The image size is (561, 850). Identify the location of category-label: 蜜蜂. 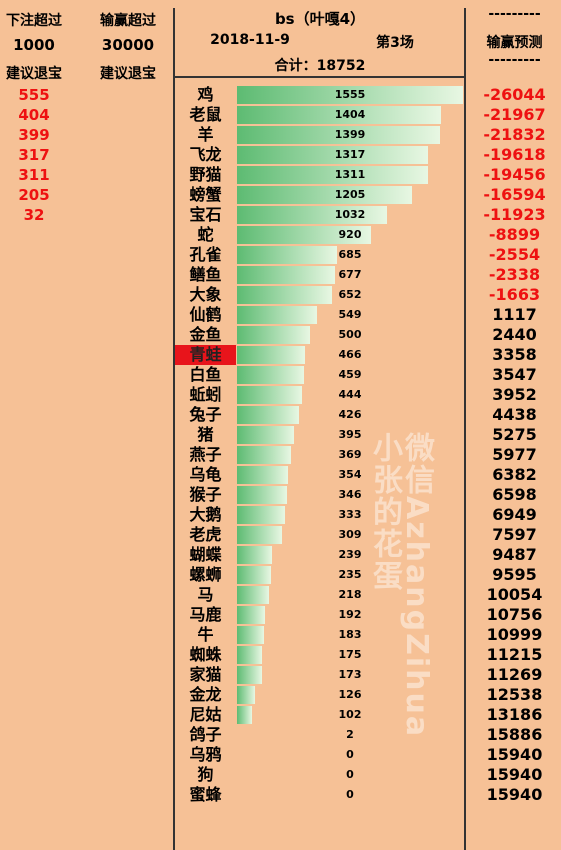
(205, 794).